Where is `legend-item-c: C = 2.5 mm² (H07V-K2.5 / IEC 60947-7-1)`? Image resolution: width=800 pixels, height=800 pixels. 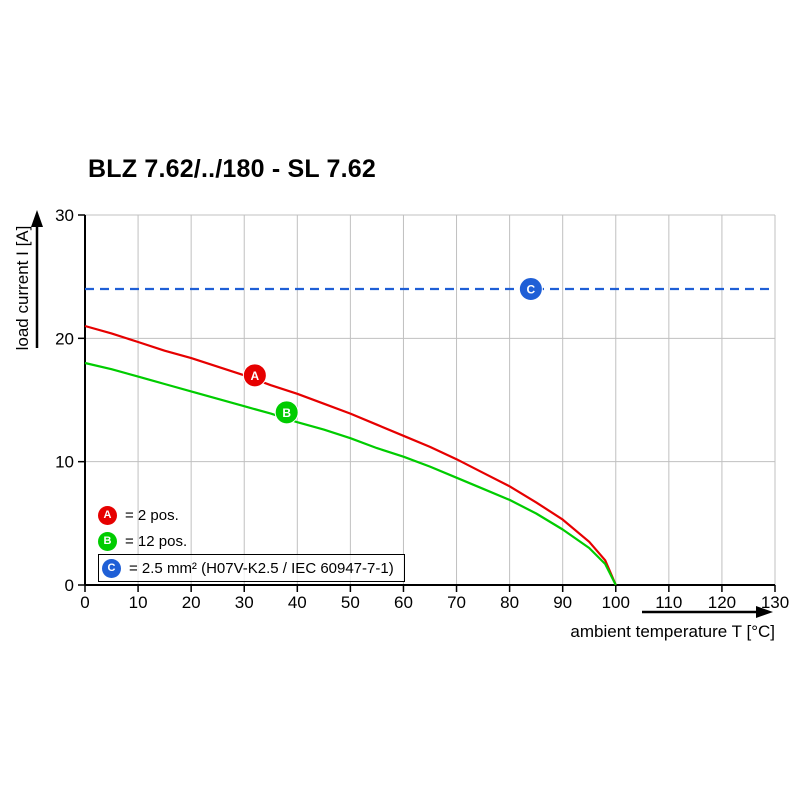 legend-item-c: C = 2.5 mm² (H07V-K2.5 / IEC 60947-7-1) is located at coordinates (251, 568).